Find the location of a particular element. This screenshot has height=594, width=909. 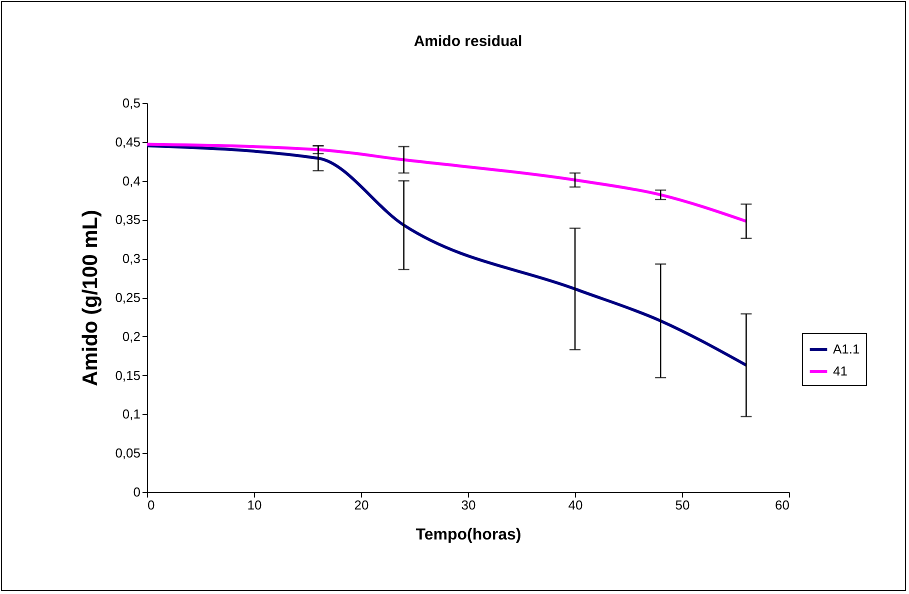

line-series is located at coordinates (447, 182).